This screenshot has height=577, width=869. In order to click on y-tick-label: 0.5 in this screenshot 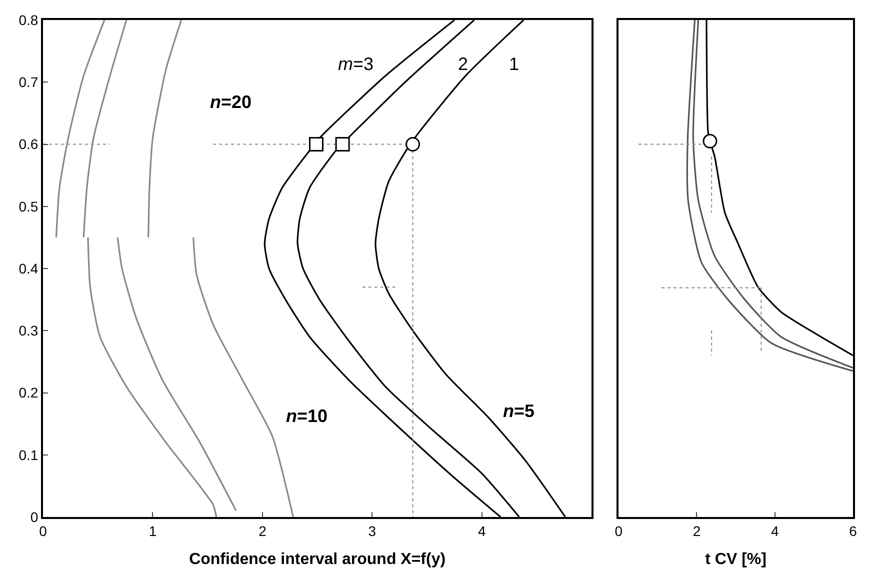, I will do `click(28, 206)`.